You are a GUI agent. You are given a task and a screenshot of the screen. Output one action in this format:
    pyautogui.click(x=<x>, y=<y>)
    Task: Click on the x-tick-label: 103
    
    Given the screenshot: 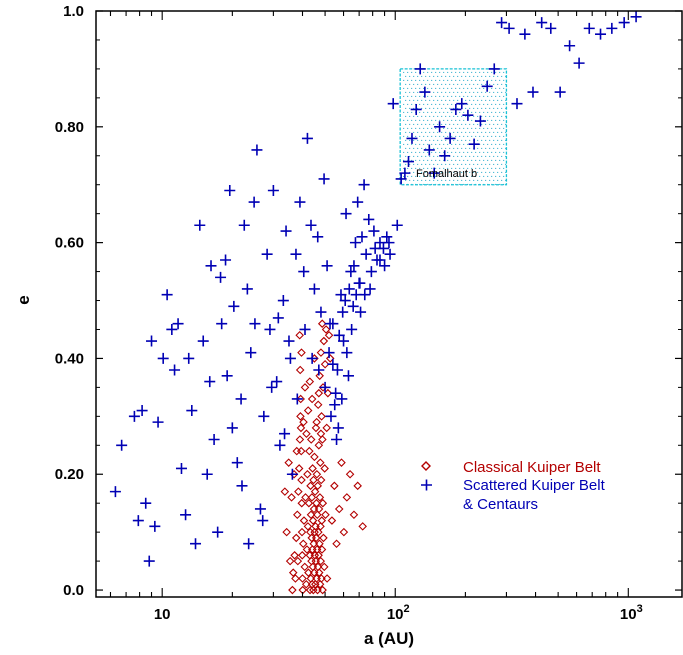 What is the action you would take?
    pyautogui.click(x=631, y=613)
    